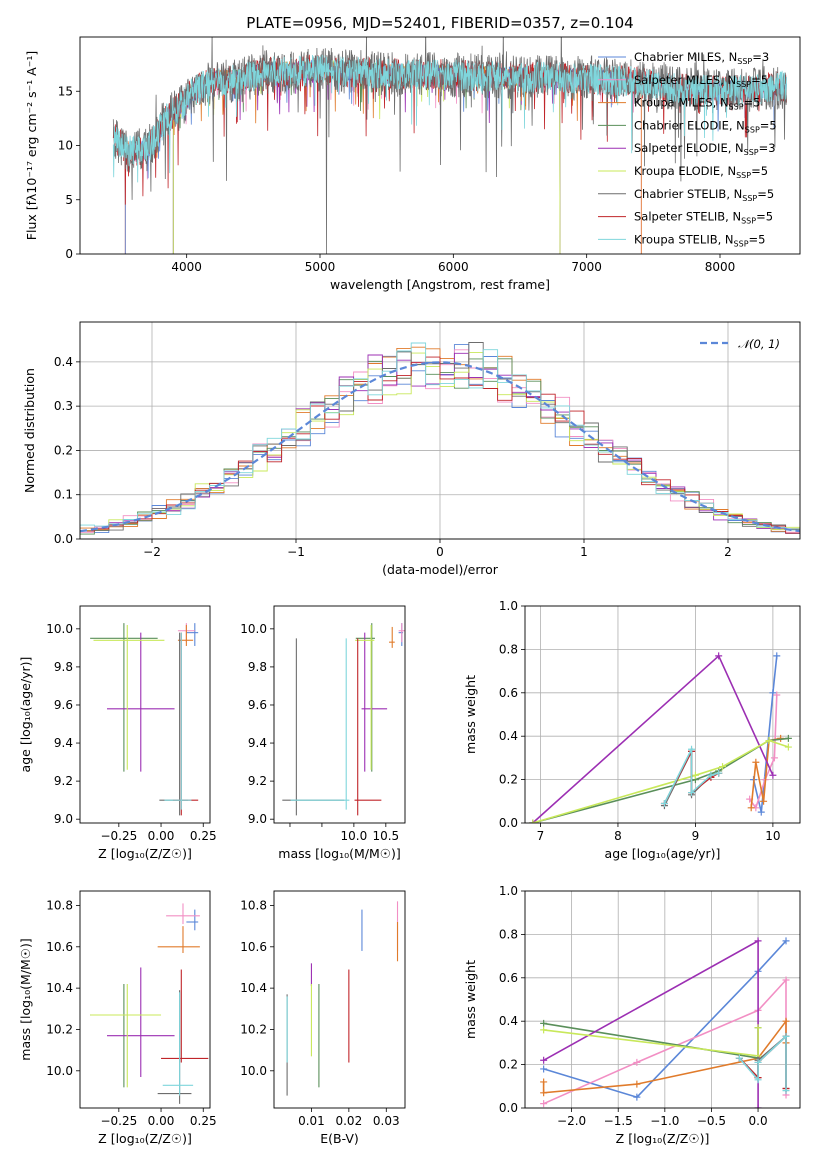  Describe the element at coordinates (118, 836) in the screenshot. I see `x-tick-label: −0.25` at that location.